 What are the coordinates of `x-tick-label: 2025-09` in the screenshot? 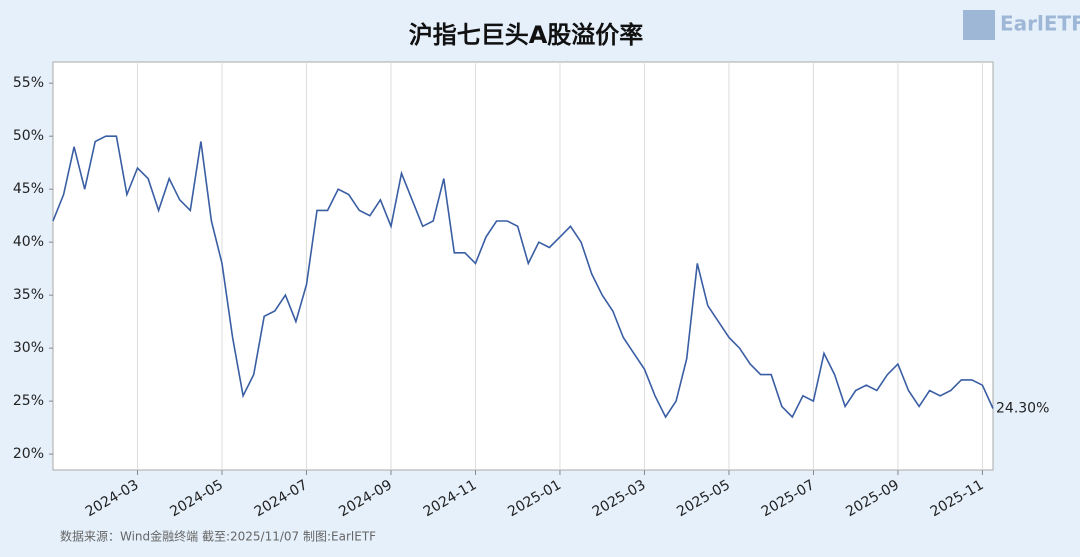 It's located at (872, 498).